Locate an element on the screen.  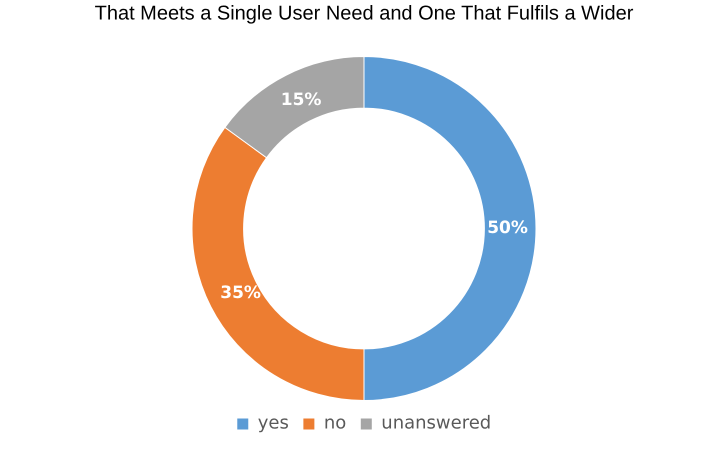
data-label: 50% is located at coordinates (507, 228).